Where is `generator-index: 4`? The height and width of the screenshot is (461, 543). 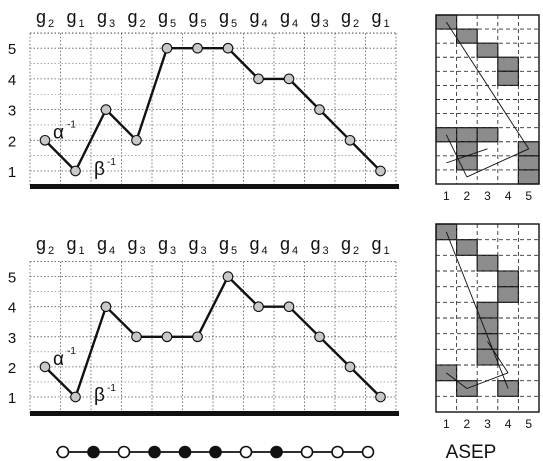
generator-index: 4 is located at coordinates (295, 24).